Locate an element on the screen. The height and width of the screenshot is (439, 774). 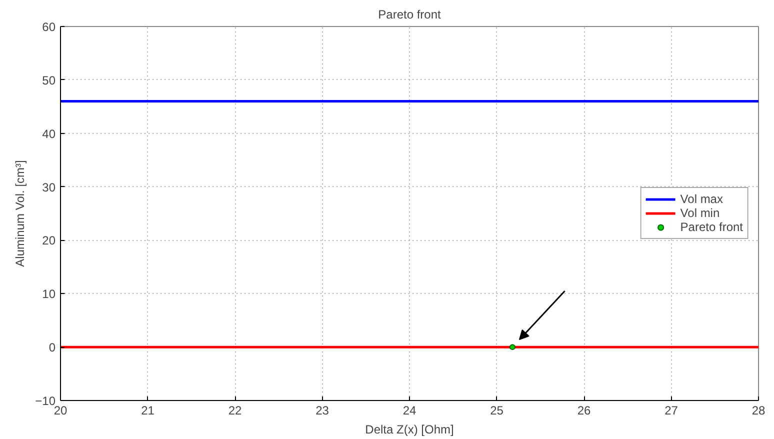
x-tick-label: 22 is located at coordinates (235, 411).